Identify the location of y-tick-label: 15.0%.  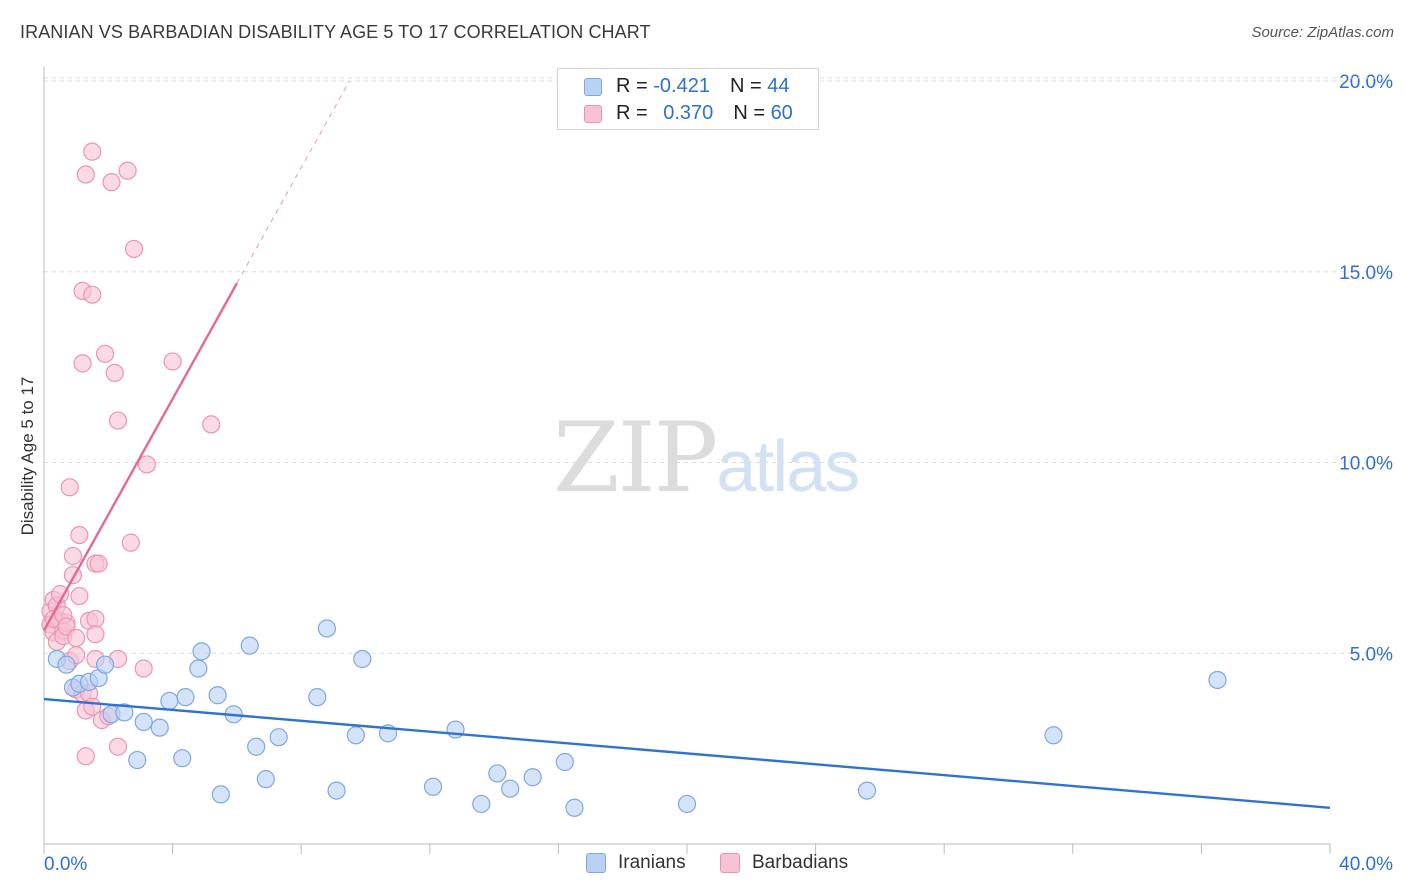
(1366, 273).